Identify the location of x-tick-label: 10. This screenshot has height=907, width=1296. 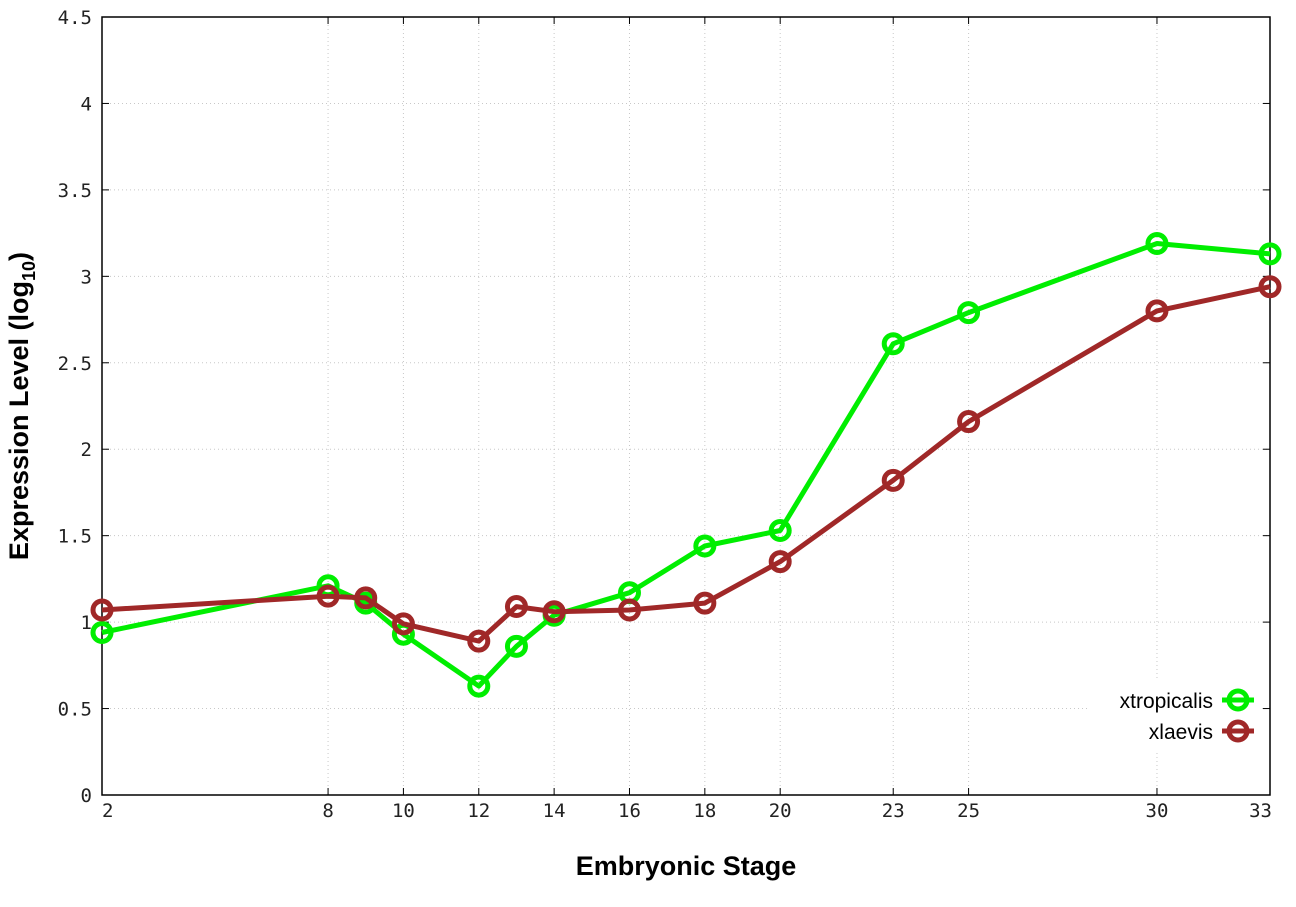
(403, 811).